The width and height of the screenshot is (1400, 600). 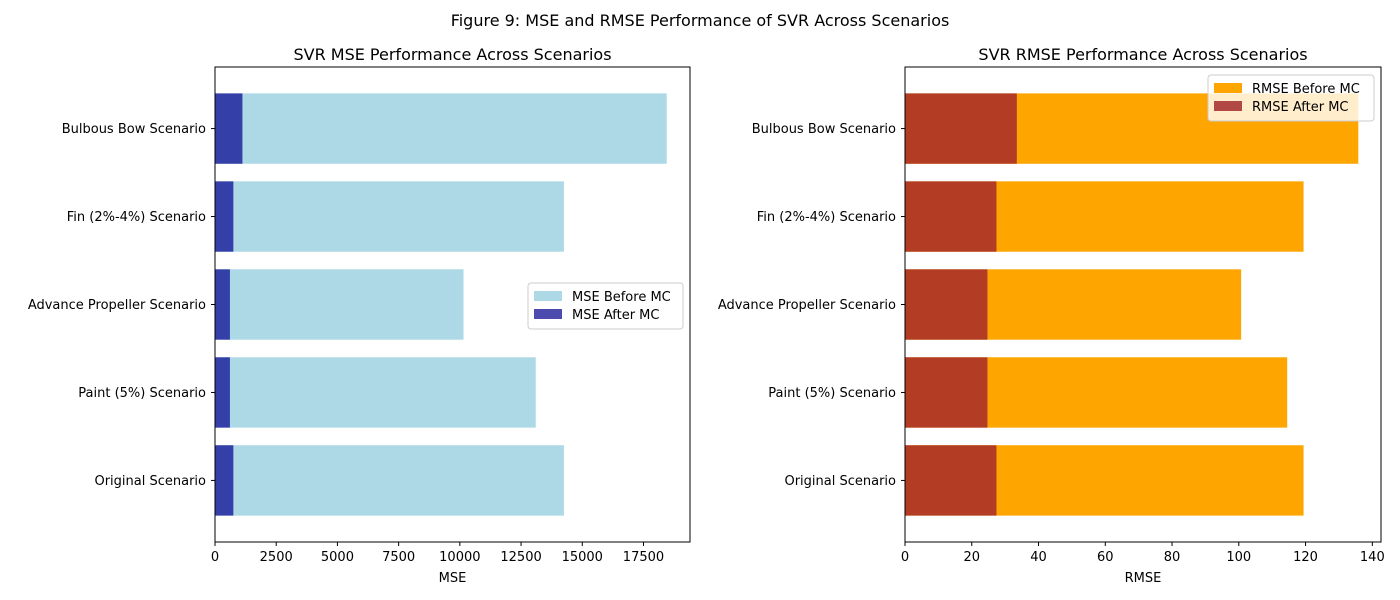 I want to click on rmse-x-tick-label: 20, so click(x=971, y=557).